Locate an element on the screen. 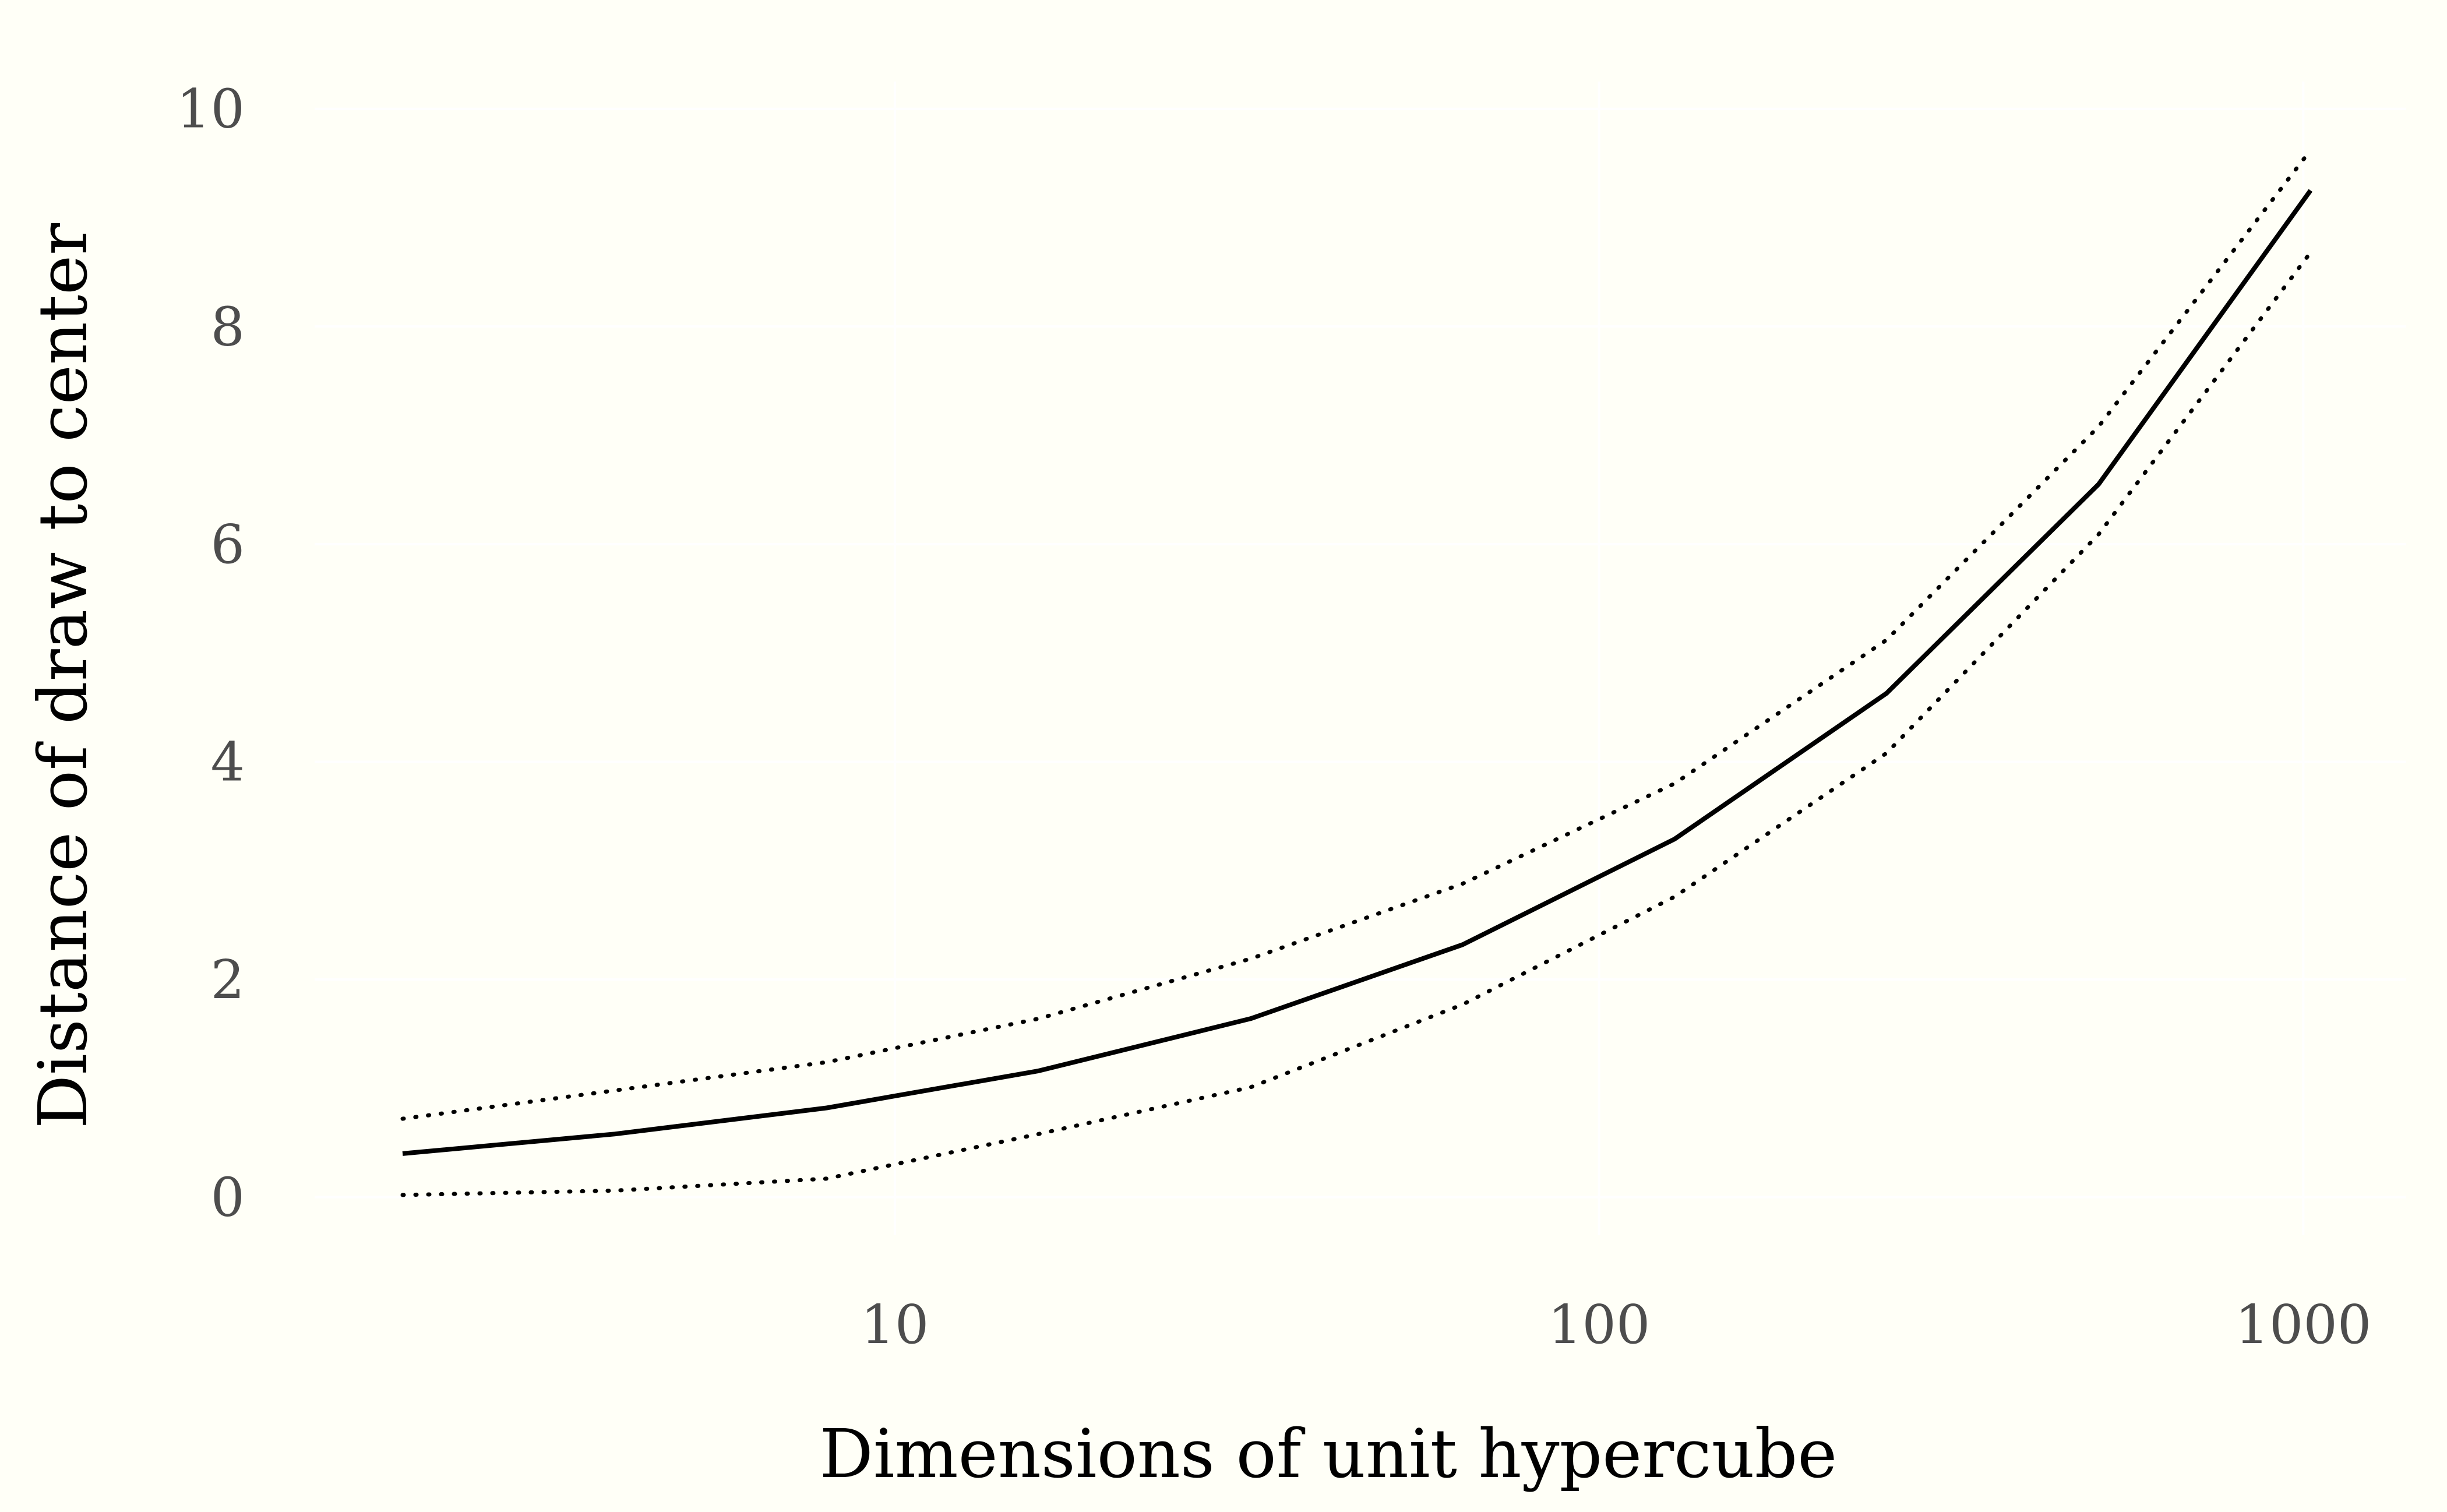 This screenshot has height=1512, width=2447. y-tick-label: 8 is located at coordinates (227, 326).